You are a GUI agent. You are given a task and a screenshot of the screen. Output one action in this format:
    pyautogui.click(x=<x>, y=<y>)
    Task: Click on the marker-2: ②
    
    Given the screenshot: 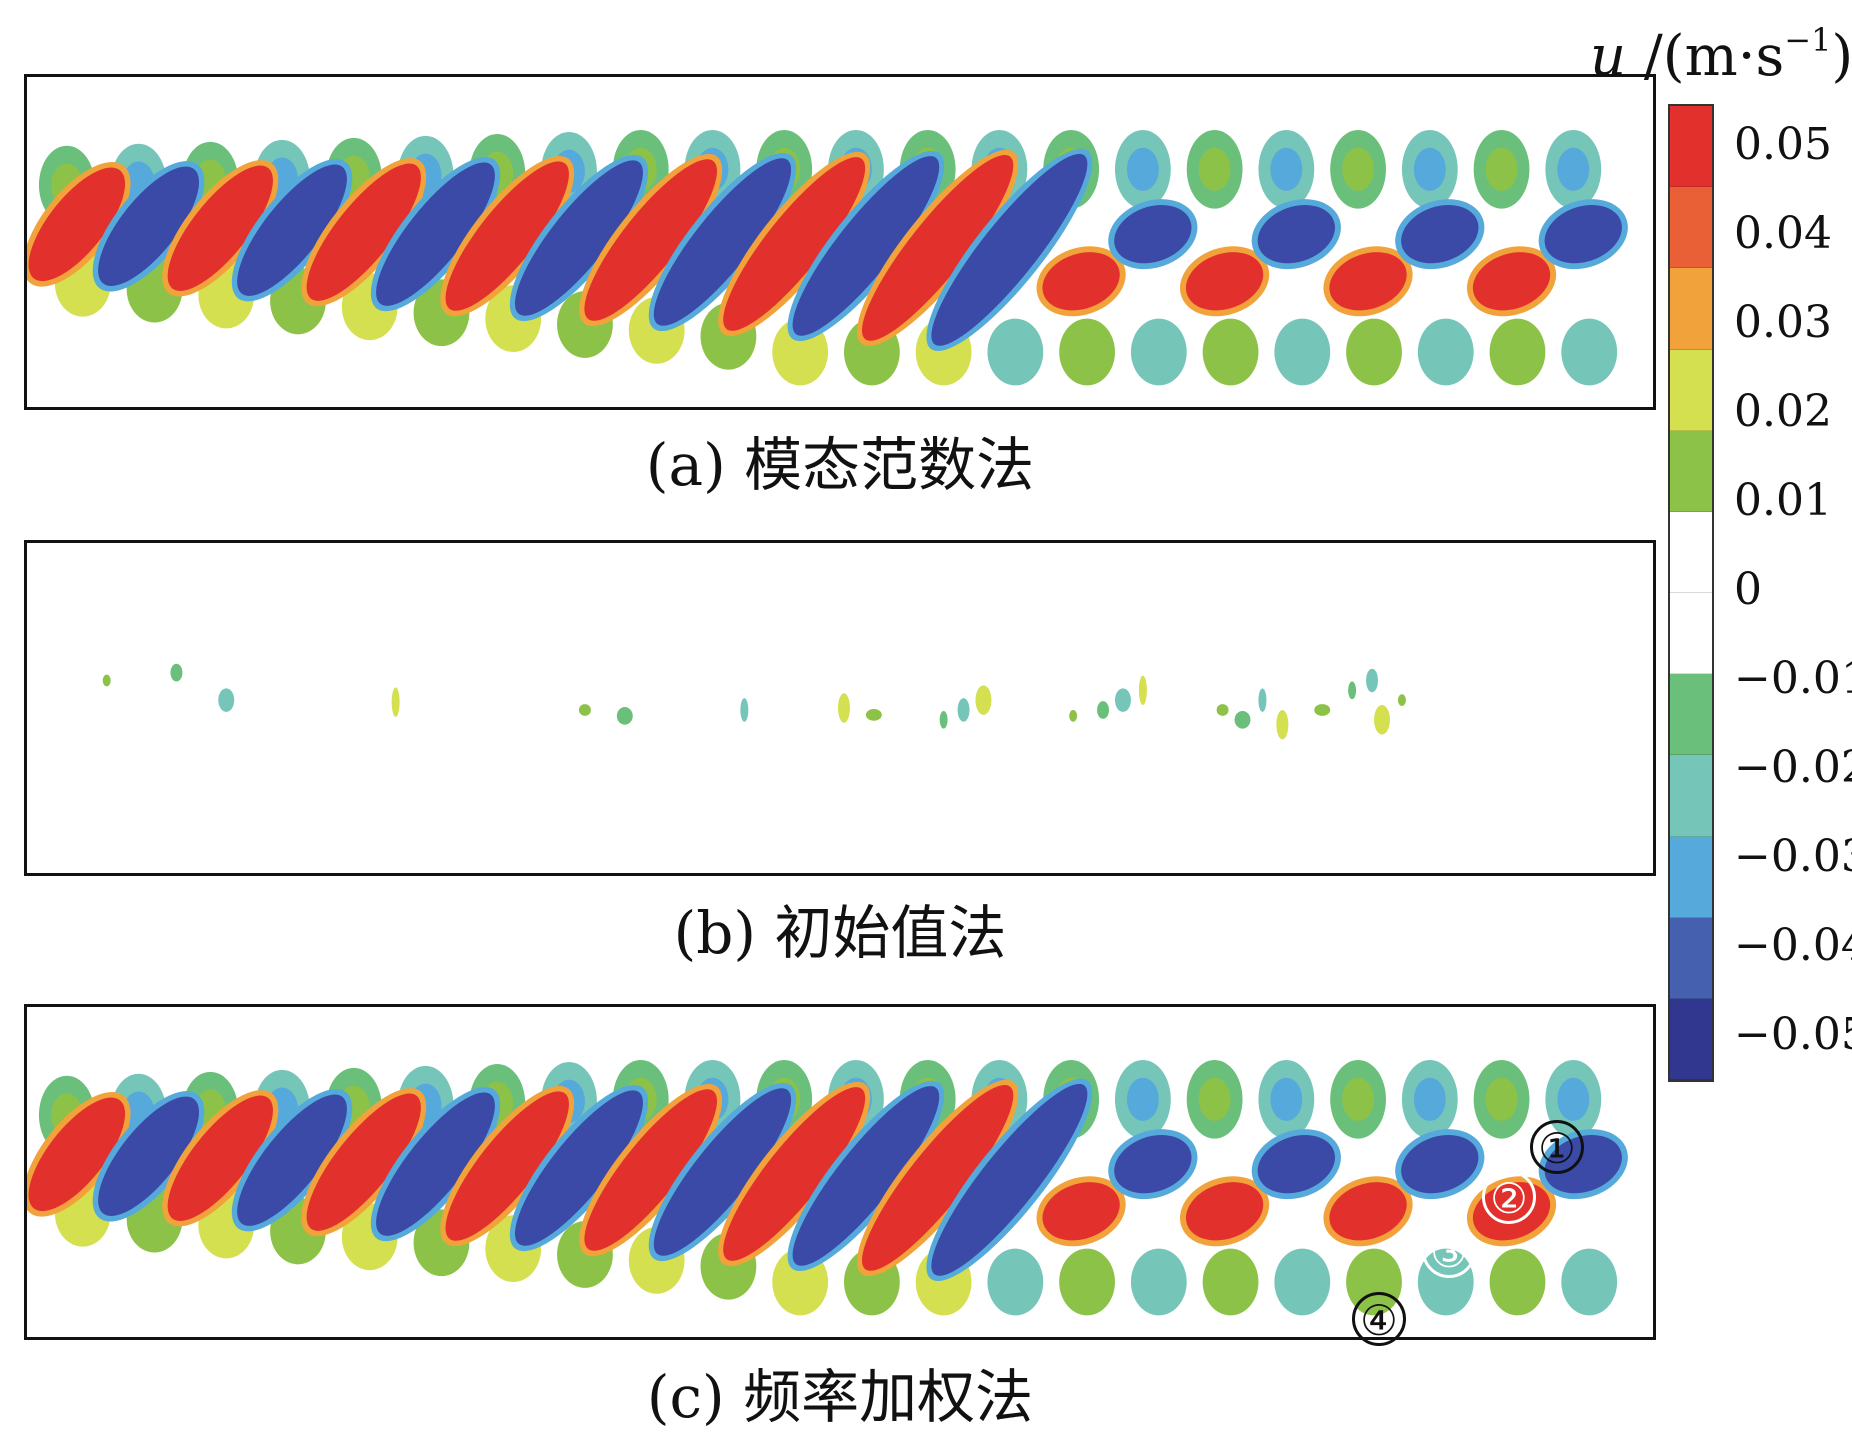 What is the action you would take?
    pyautogui.click(x=1509, y=1197)
    